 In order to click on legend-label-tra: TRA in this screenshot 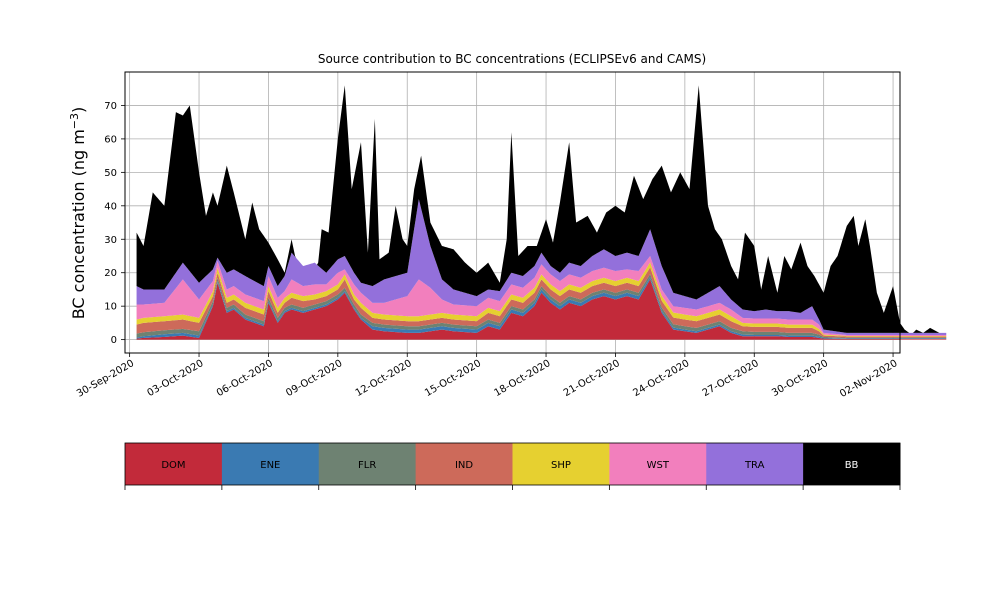, I will do `click(754, 465)`.